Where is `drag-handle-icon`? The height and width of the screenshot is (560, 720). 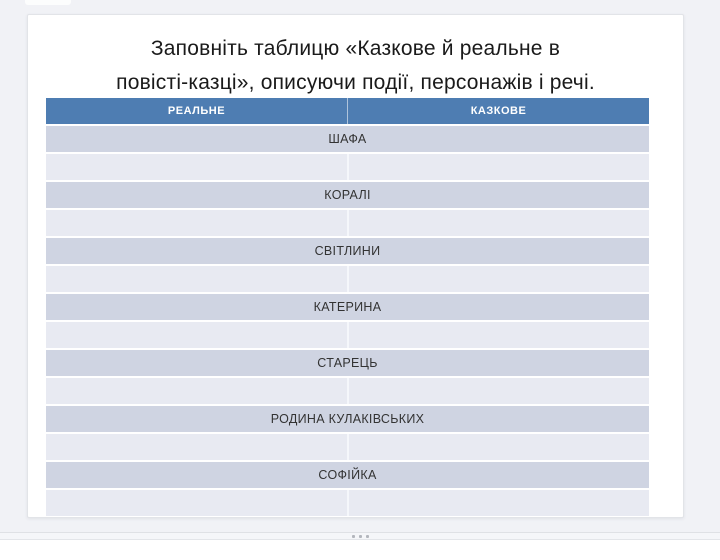 drag-handle-icon is located at coordinates (360, 536).